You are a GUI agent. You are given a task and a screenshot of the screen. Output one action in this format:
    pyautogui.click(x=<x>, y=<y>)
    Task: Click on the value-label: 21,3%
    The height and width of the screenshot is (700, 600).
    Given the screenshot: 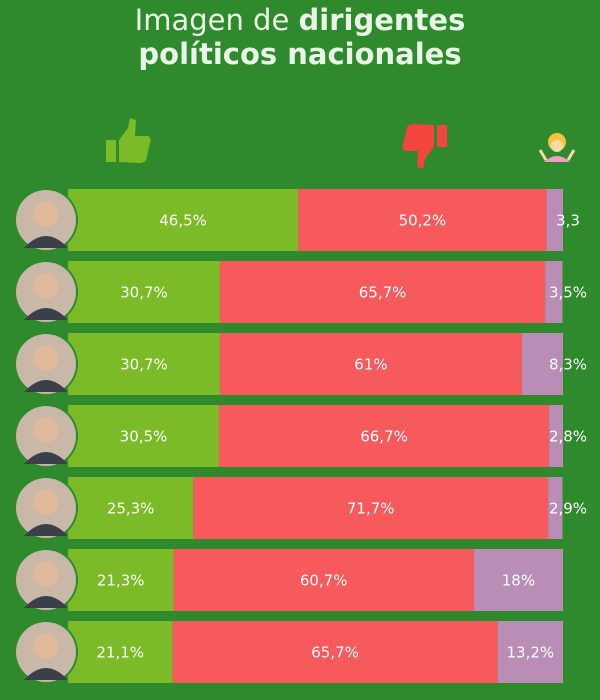 What is the action you would take?
    pyautogui.click(x=121, y=581)
    